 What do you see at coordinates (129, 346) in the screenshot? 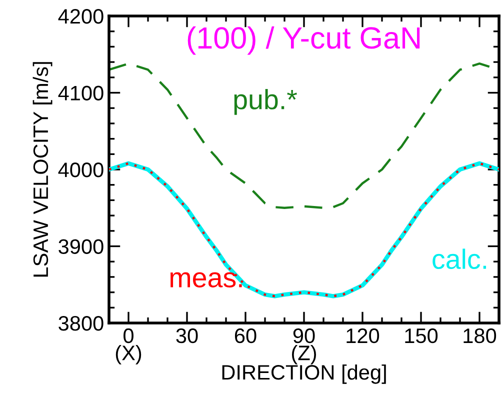
I see `x-tick-label: 0 (X)` at bounding box center [129, 346].